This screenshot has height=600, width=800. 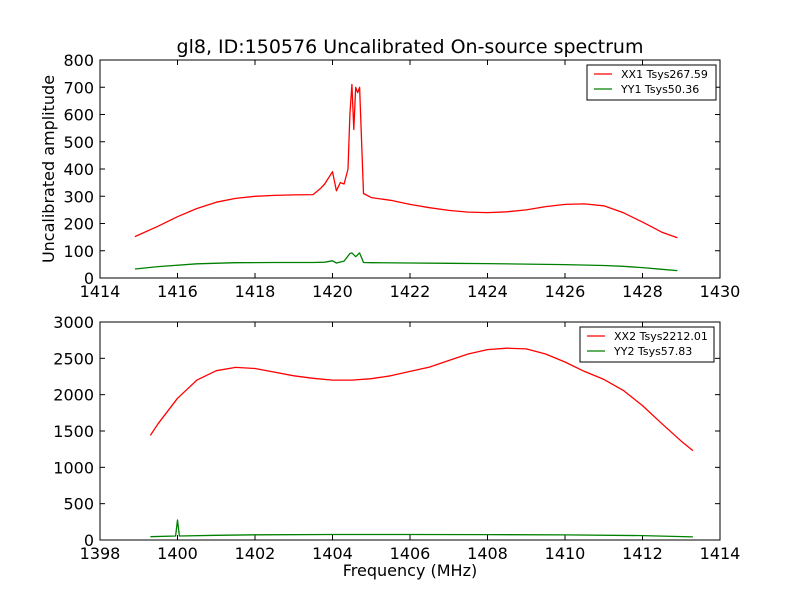 What do you see at coordinates (73, 467) in the screenshot?
I see `bottom-y-tick-label: 1000` at bounding box center [73, 467].